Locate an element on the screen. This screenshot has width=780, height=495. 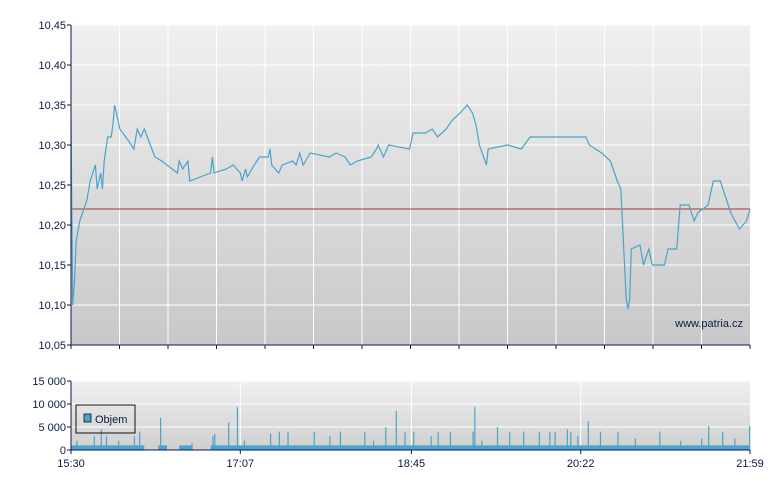
volume-grid is located at coordinates (410, 415).